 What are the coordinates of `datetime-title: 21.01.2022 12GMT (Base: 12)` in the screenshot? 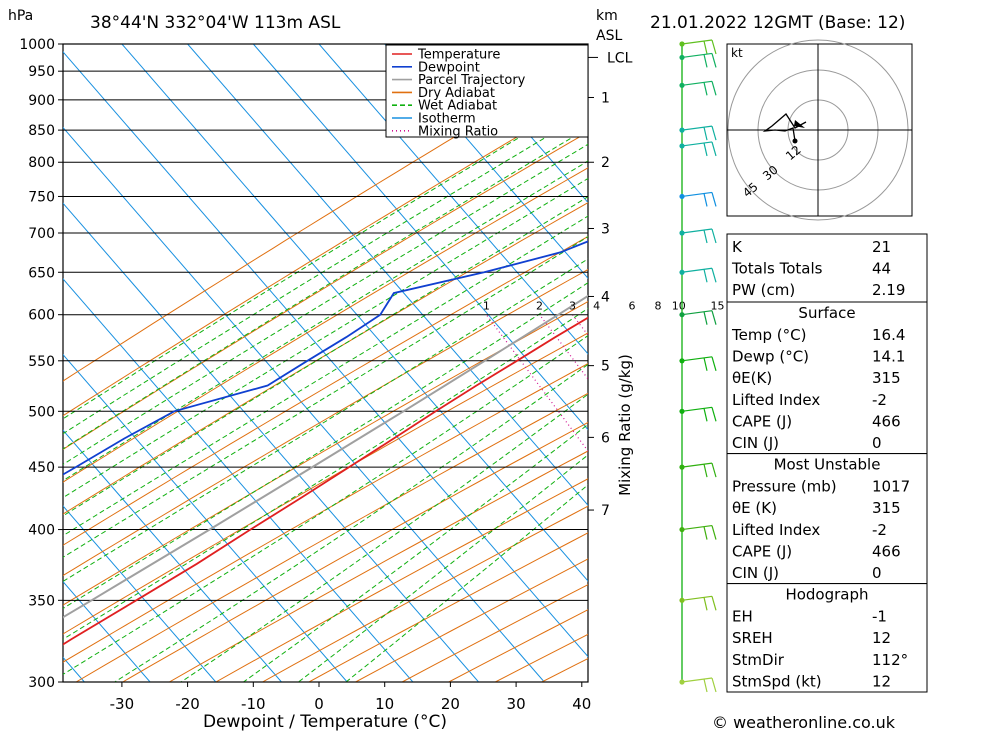 It's located at (777, 23).